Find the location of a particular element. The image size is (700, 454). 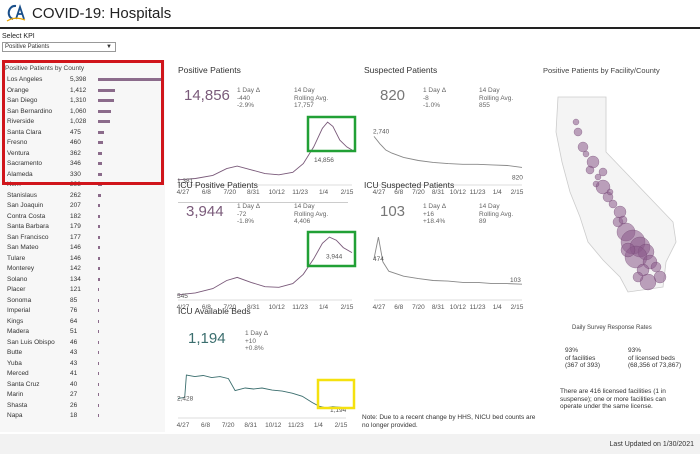

county-row: Alameda 330 is located at coordinates (85, 175).